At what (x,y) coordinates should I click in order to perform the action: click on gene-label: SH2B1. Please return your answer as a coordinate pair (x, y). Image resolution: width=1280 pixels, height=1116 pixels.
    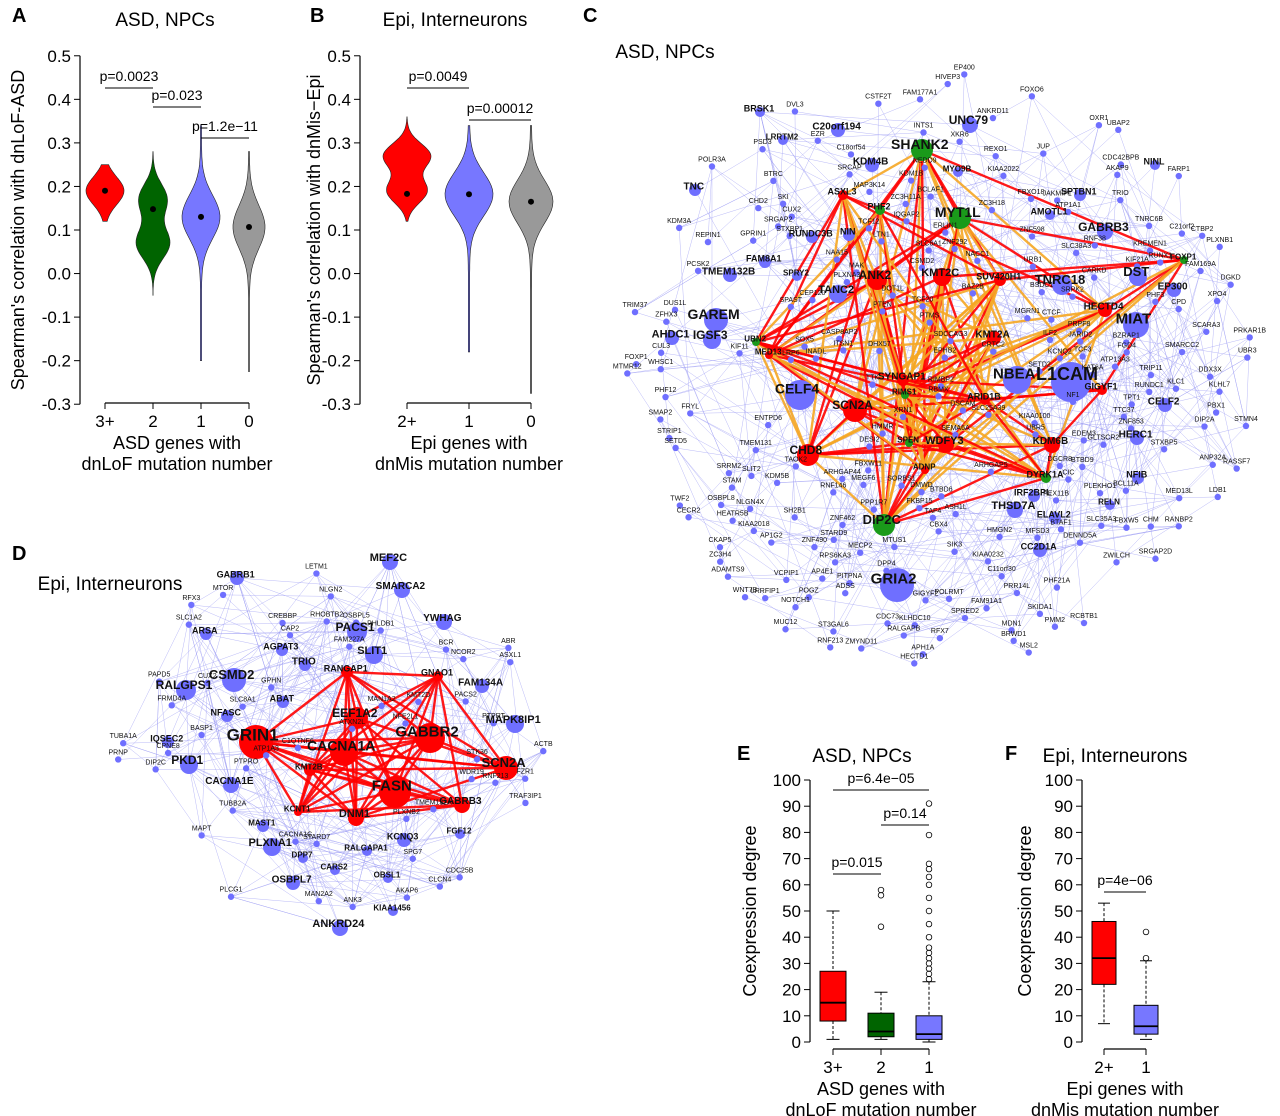
    Looking at the image, I should click on (795, 510).